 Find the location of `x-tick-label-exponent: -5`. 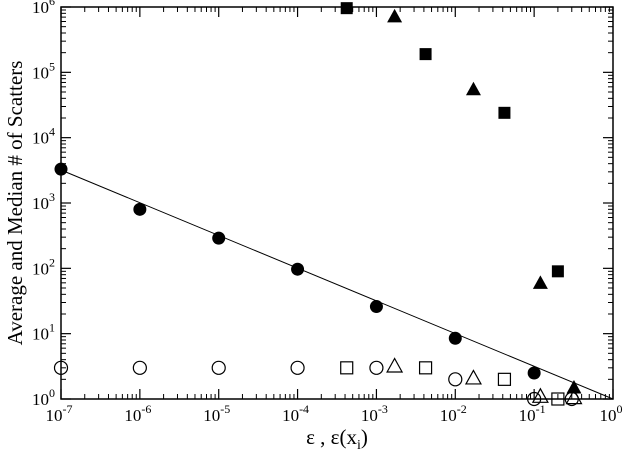

x-tick-label-exponent: -5 is located at coordinates (225, 409).